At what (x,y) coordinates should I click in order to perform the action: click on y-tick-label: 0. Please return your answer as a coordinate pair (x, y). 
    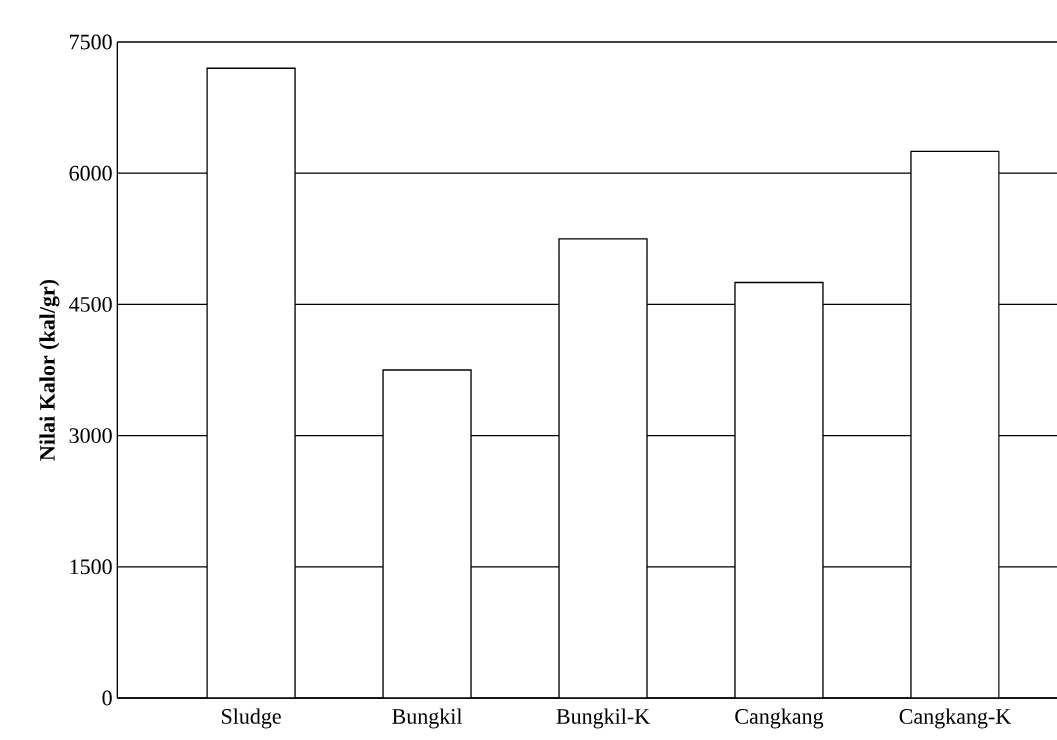
    Looking at the image, I should click on (107, 698).